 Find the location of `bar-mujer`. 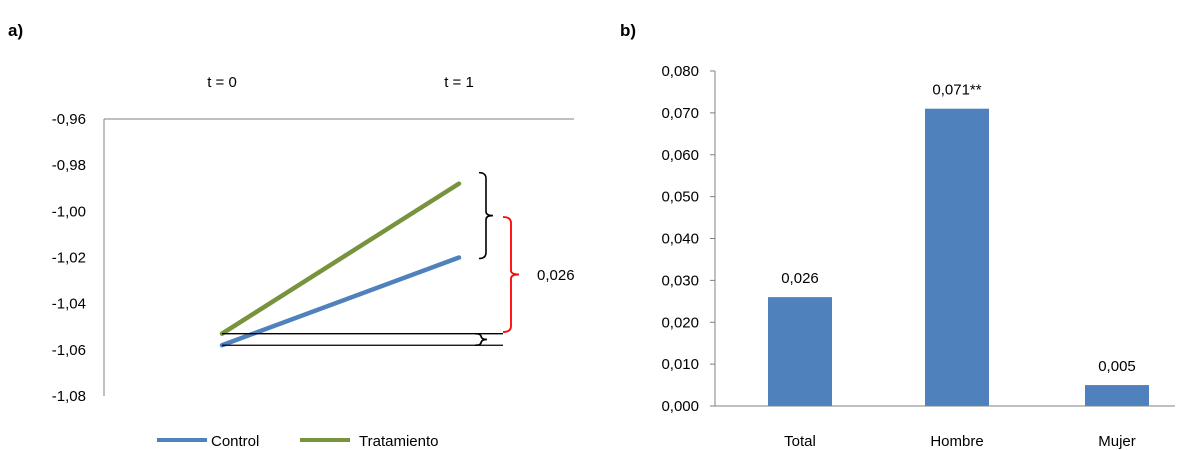

bar-mujer is located at coordinates (1117, 395).